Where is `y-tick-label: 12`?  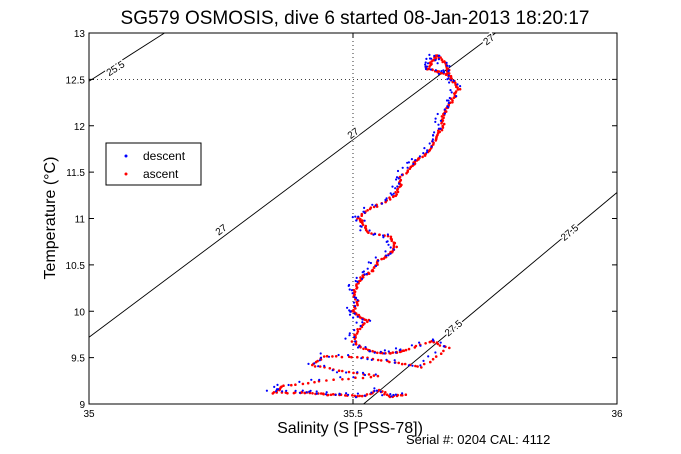
y-tick-label: 12 is located at coordinates (80, 127).